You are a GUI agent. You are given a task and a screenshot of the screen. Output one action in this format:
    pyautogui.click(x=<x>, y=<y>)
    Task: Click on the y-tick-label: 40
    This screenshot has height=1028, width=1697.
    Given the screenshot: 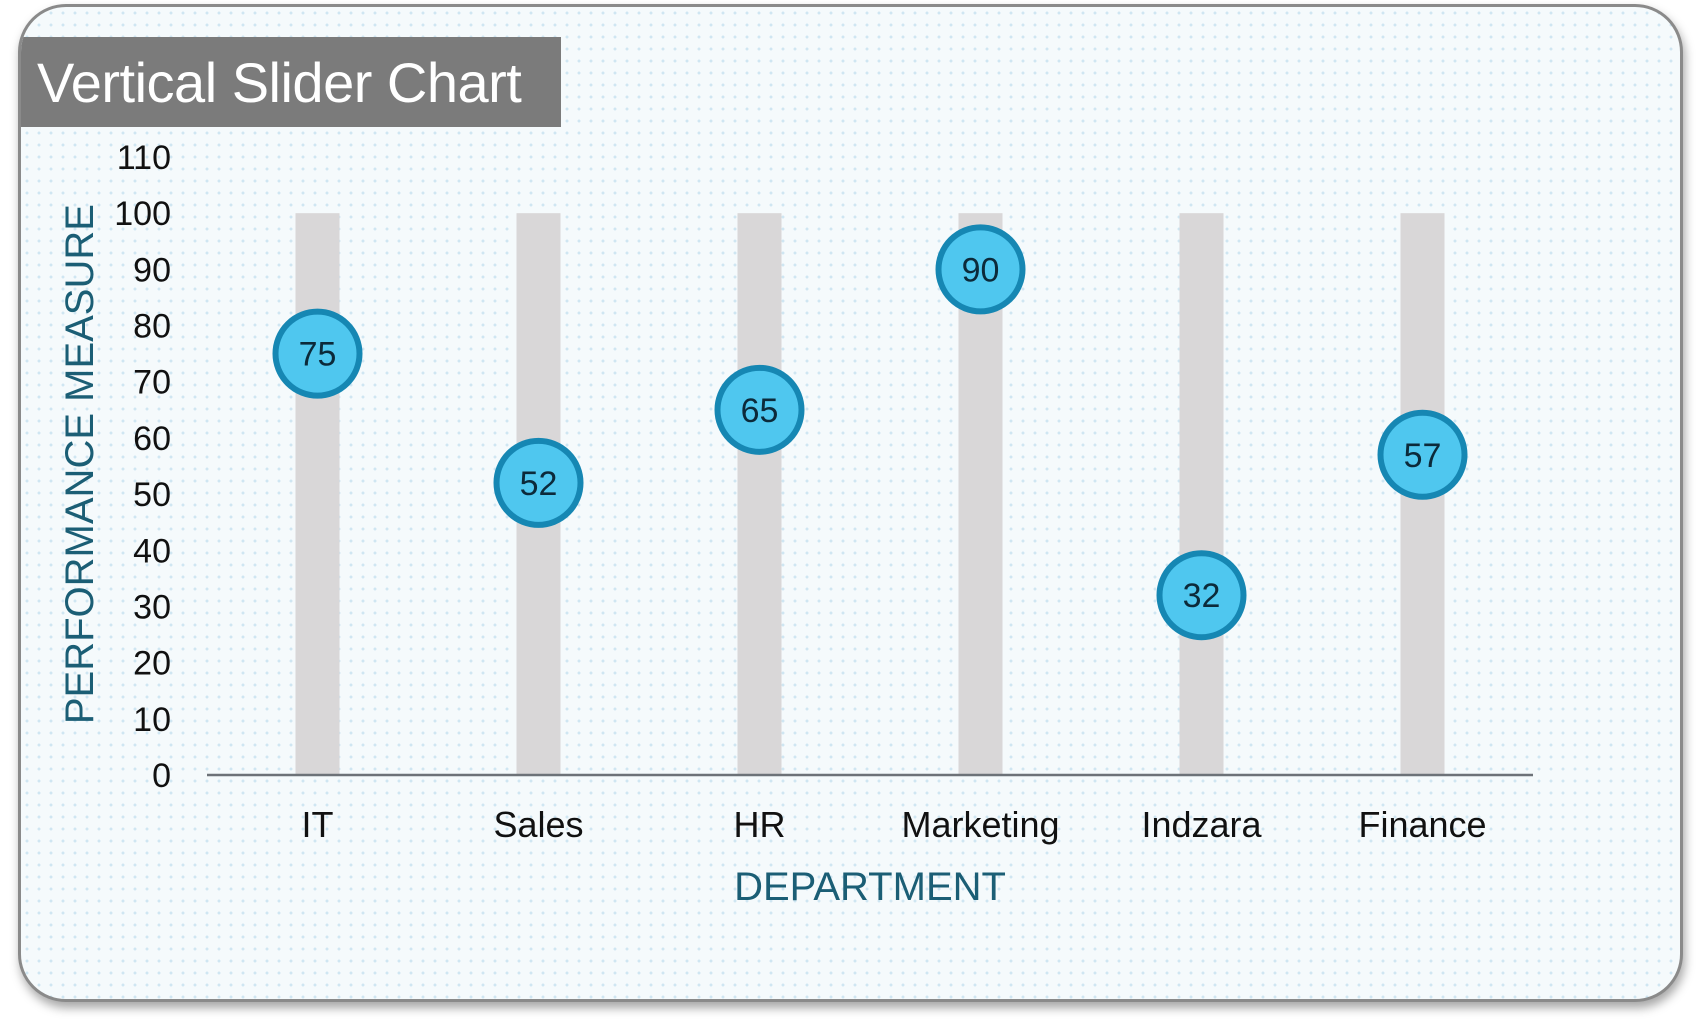 What is the action you would take?
    pyautogui.click(x=152, y=551)
    